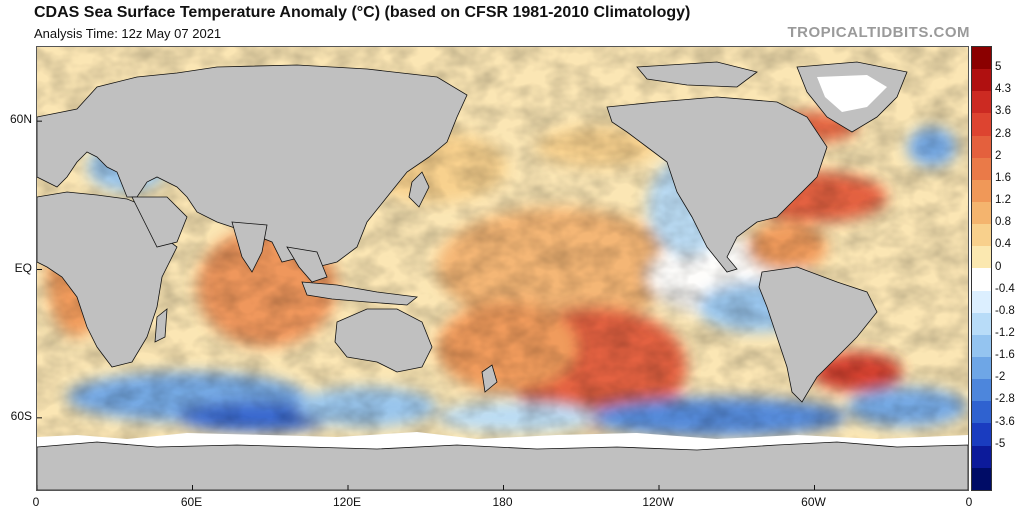 This screenshot has height=512, width=1024. Describe the element at coordinates (21, 415) in the screenshot. I see `lat-label: 60S` at that location.